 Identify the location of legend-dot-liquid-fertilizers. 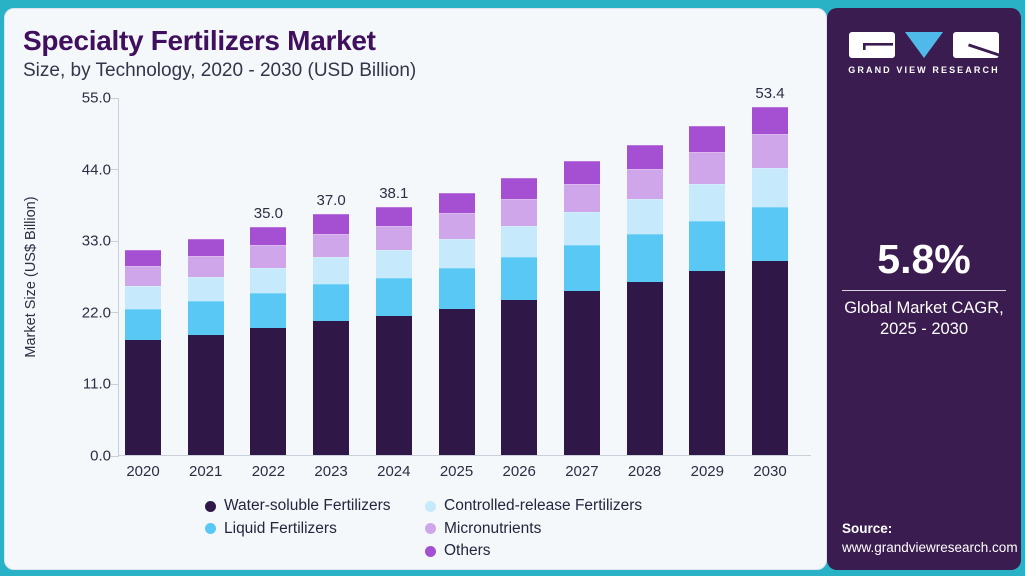
(210, 529).